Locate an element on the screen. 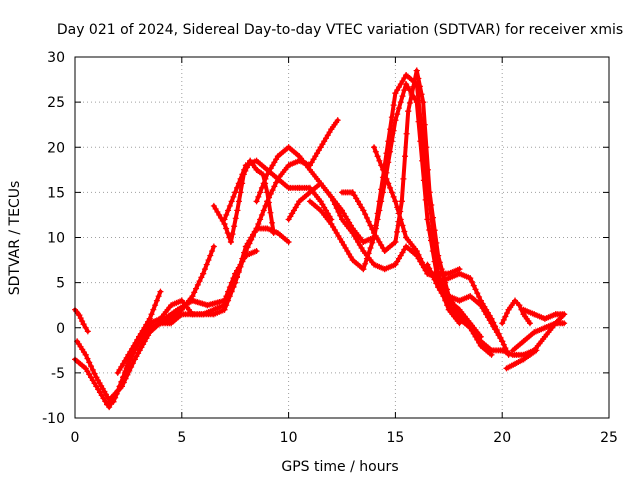 The width and height of the screenshot is (640, 480). y-tick-label: 10 is located at coordinates (56, 239).